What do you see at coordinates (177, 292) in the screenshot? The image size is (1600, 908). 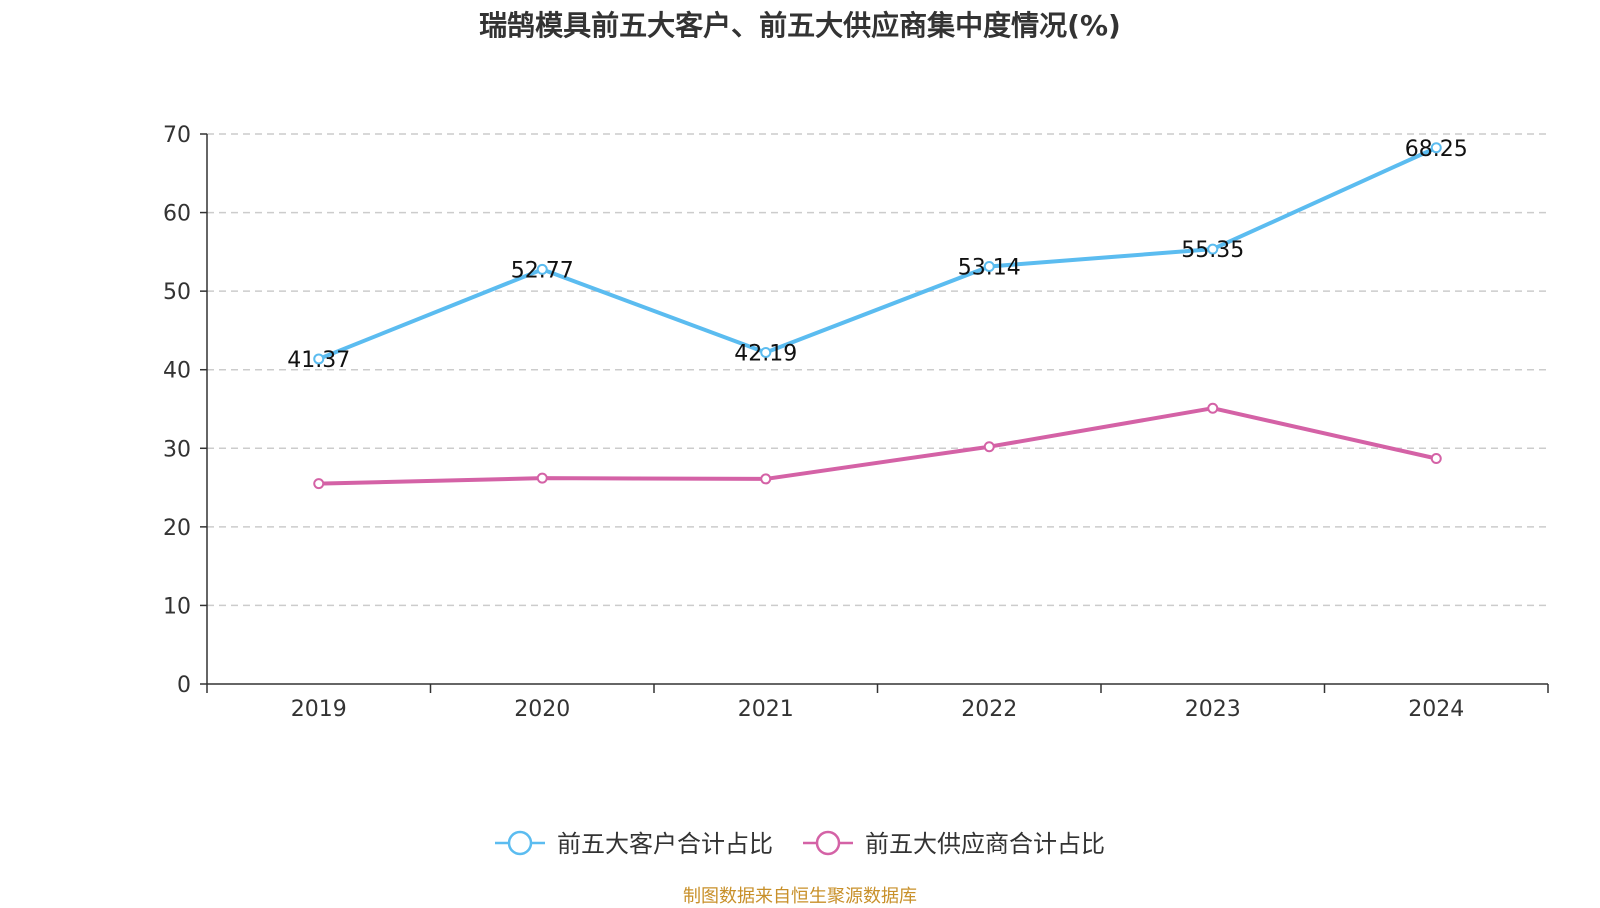 I see `y-tick-label: 50` at bounding box center [177, 292].